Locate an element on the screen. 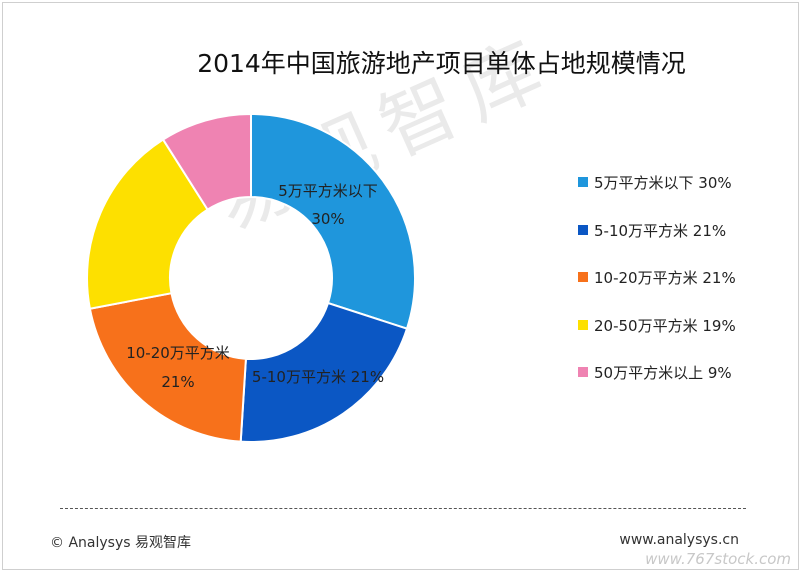 The width and height of the screenshot is (803, 574). slice-data-label: 10-20万平方米 is located at coordinates (178, 353).